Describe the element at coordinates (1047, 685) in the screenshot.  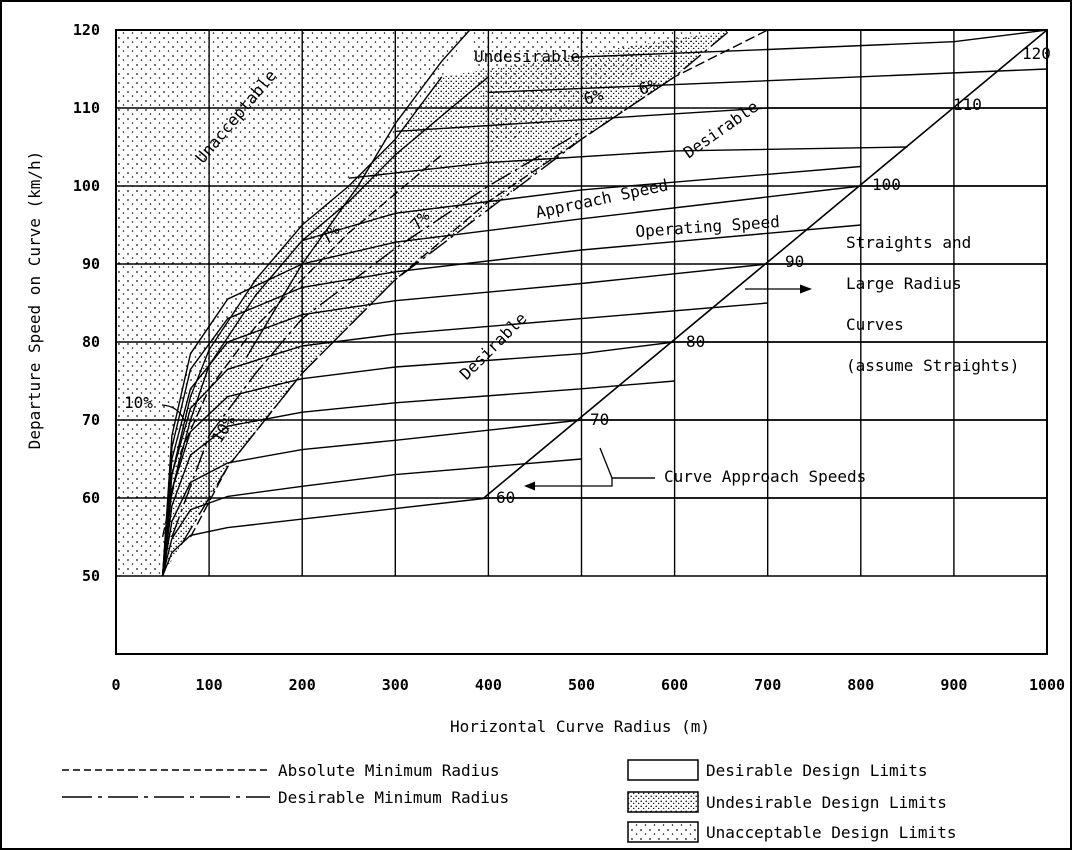
I see `x-tick-label: 1000` at that location.